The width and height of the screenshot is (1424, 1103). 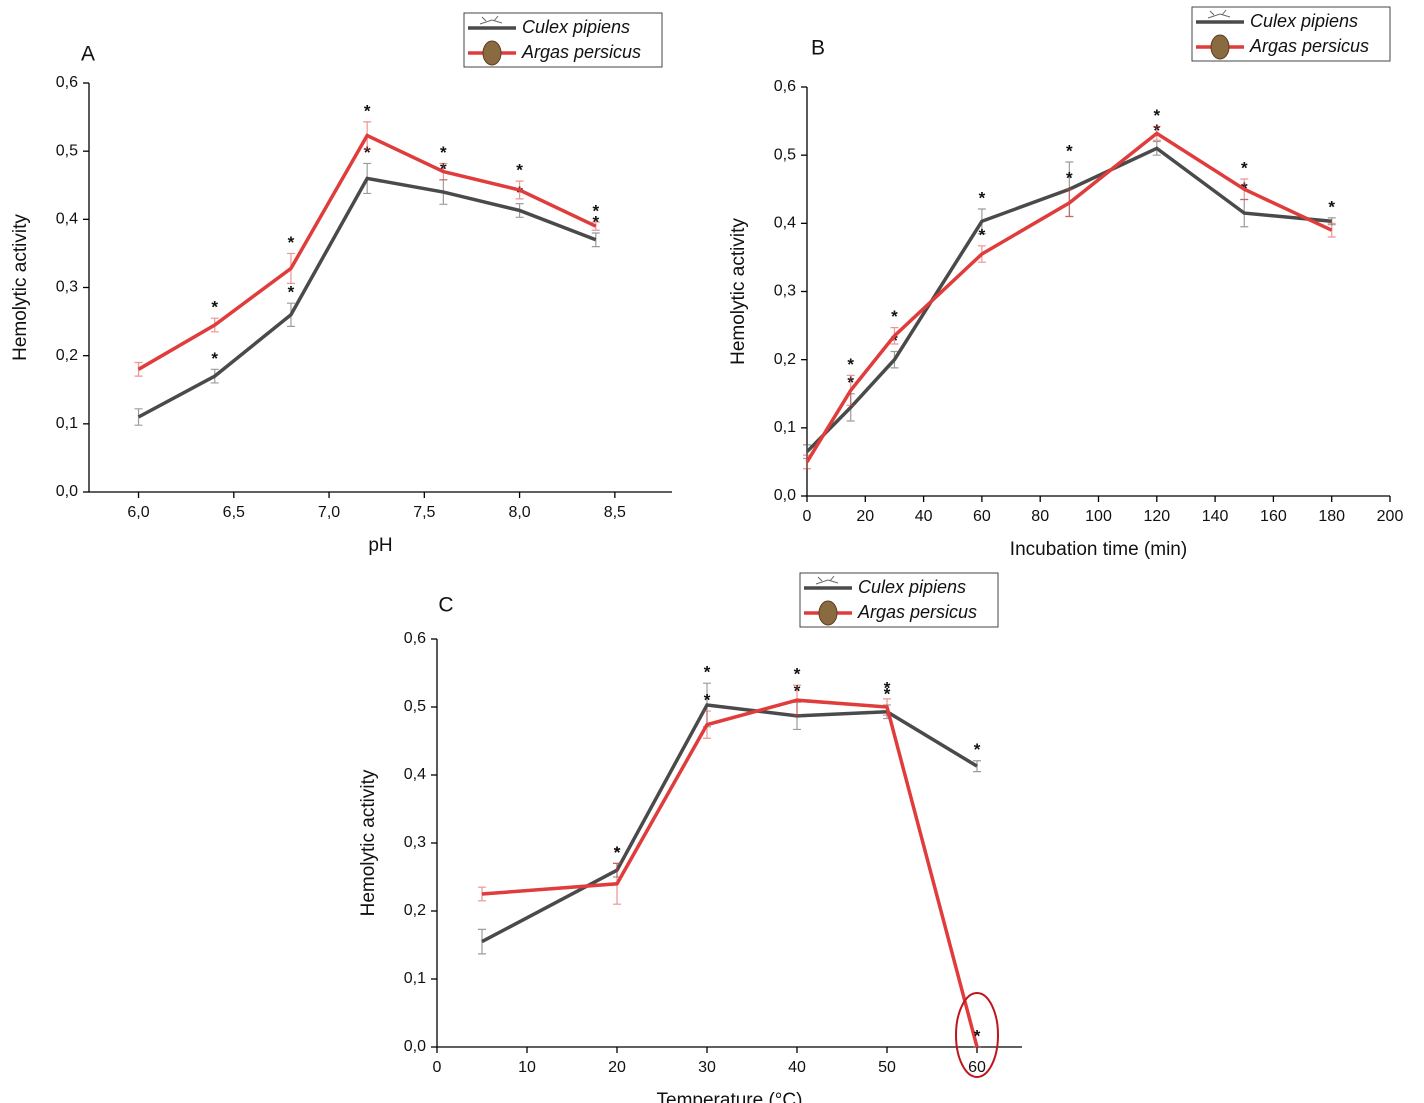 What do you see at coordinates (807, 516) in the screenshot?
I see `x-tick-label: 0` at bounding box center [807, 516].